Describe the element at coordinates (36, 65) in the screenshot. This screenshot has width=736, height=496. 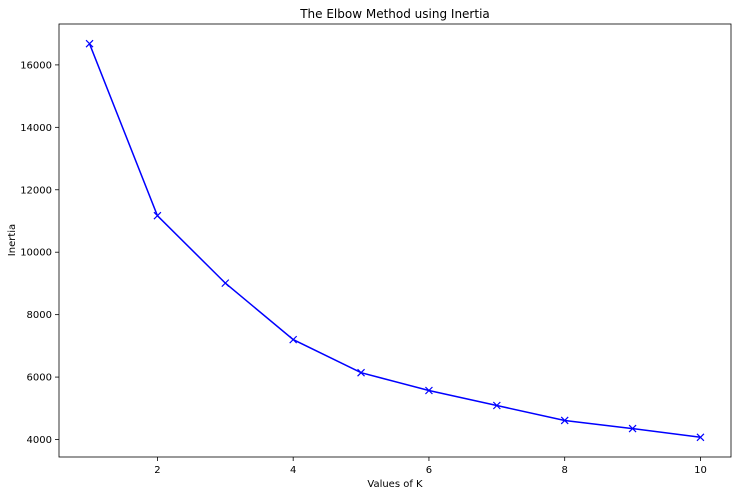
I see `y-tick-label: 16000` at that location.